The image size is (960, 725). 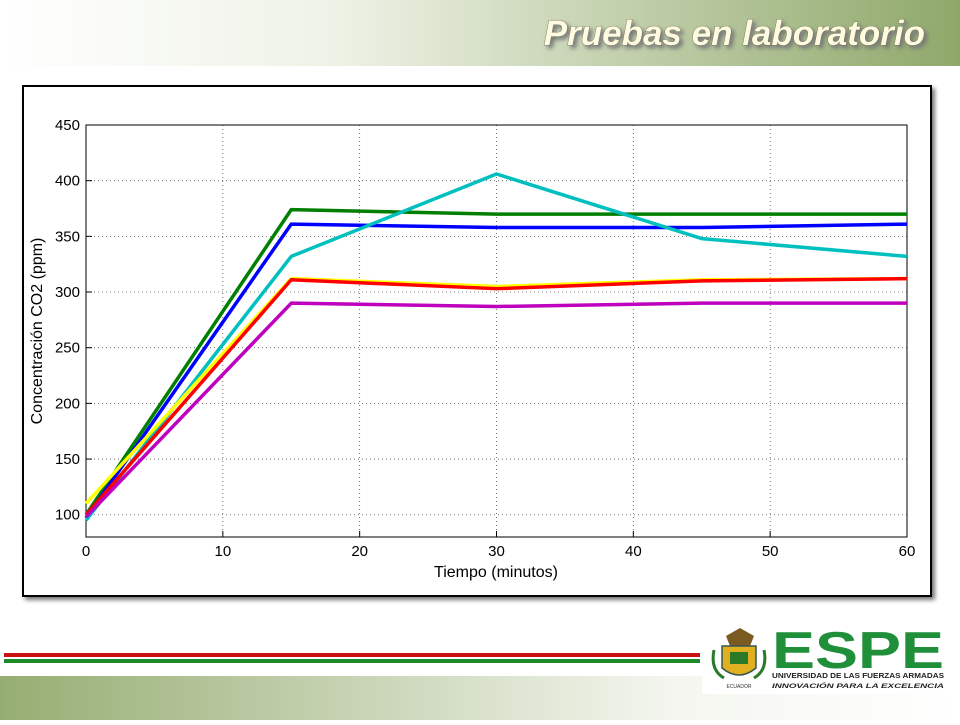 I want to click on x-tick-label: 20, so click(x=359, y=551).